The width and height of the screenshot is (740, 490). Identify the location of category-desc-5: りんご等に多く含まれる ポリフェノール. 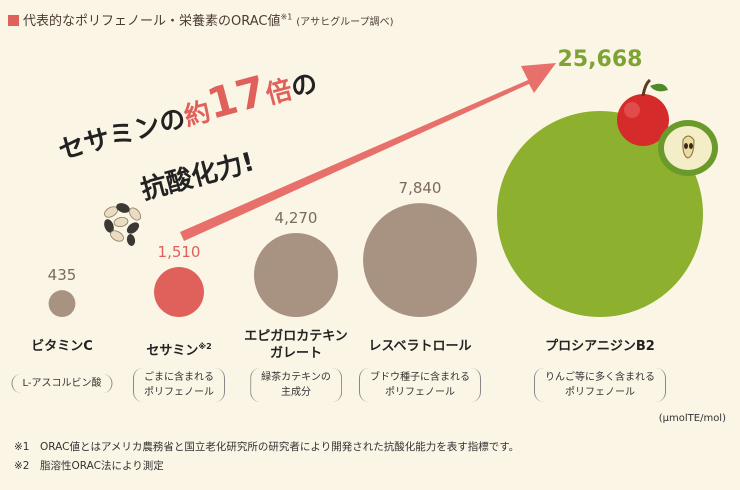
(600, 385).